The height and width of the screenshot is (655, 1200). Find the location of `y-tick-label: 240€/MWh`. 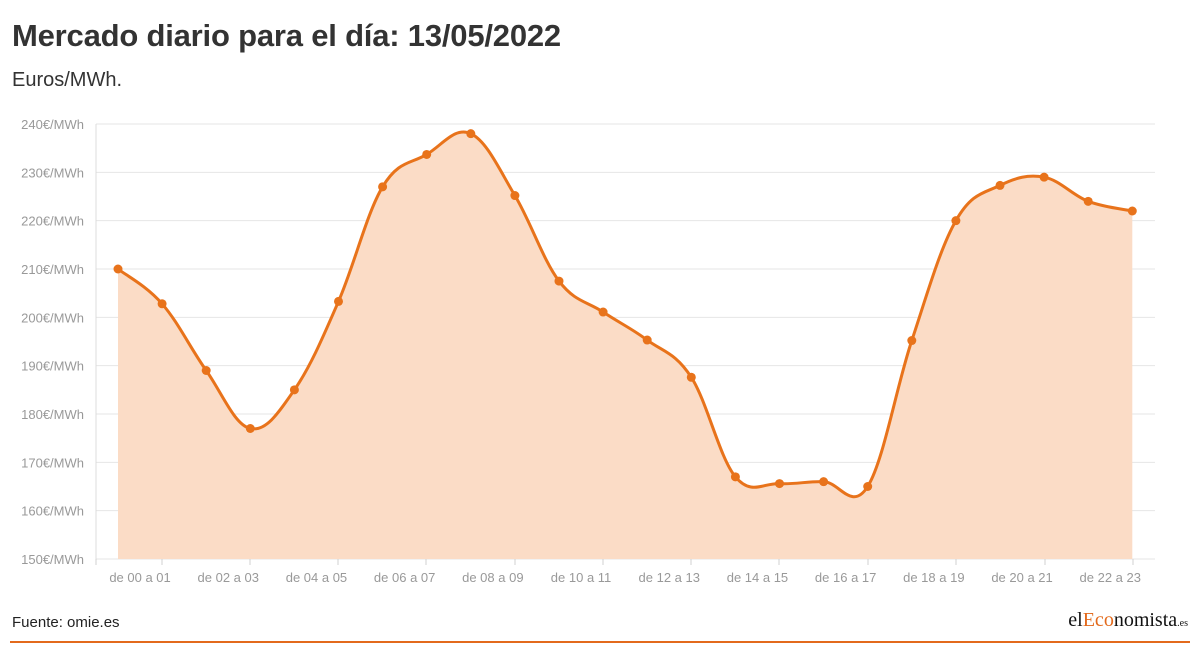

y-tick-label: 240€/MWh is located at coordinates (52, 124).